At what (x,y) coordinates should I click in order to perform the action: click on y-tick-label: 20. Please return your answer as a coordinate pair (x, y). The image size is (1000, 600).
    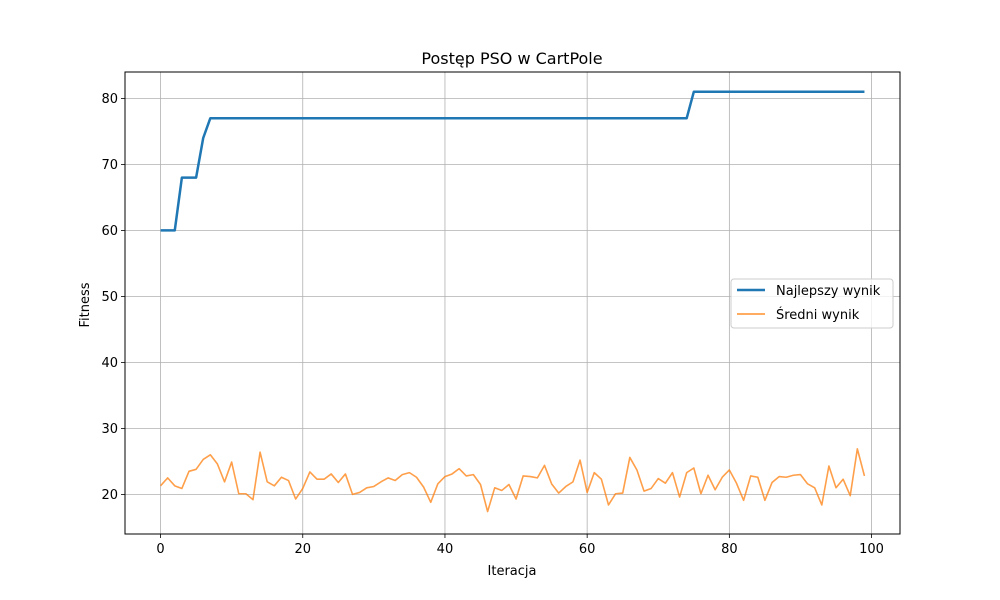
    Looking at the image, I should click on (109, 495).